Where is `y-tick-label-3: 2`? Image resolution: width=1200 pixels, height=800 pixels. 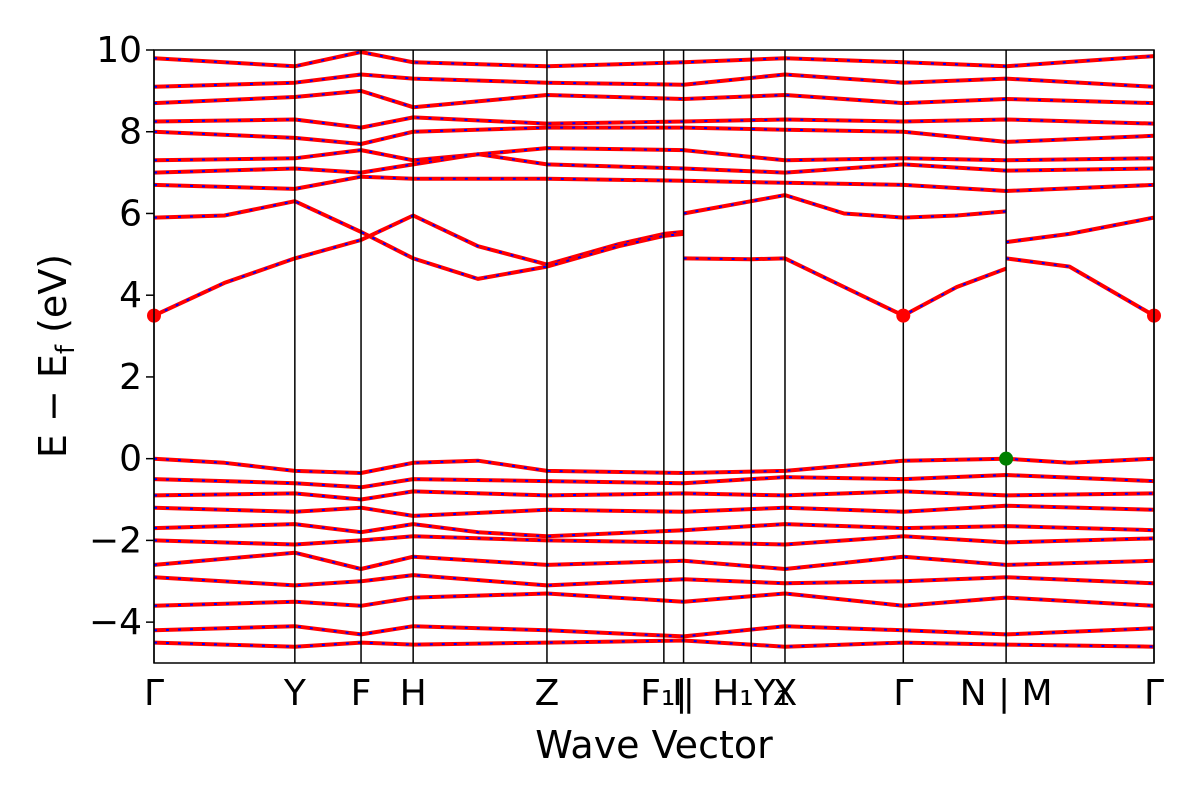
y-tick-label-3: 2 is located at coordinates (130, 377).